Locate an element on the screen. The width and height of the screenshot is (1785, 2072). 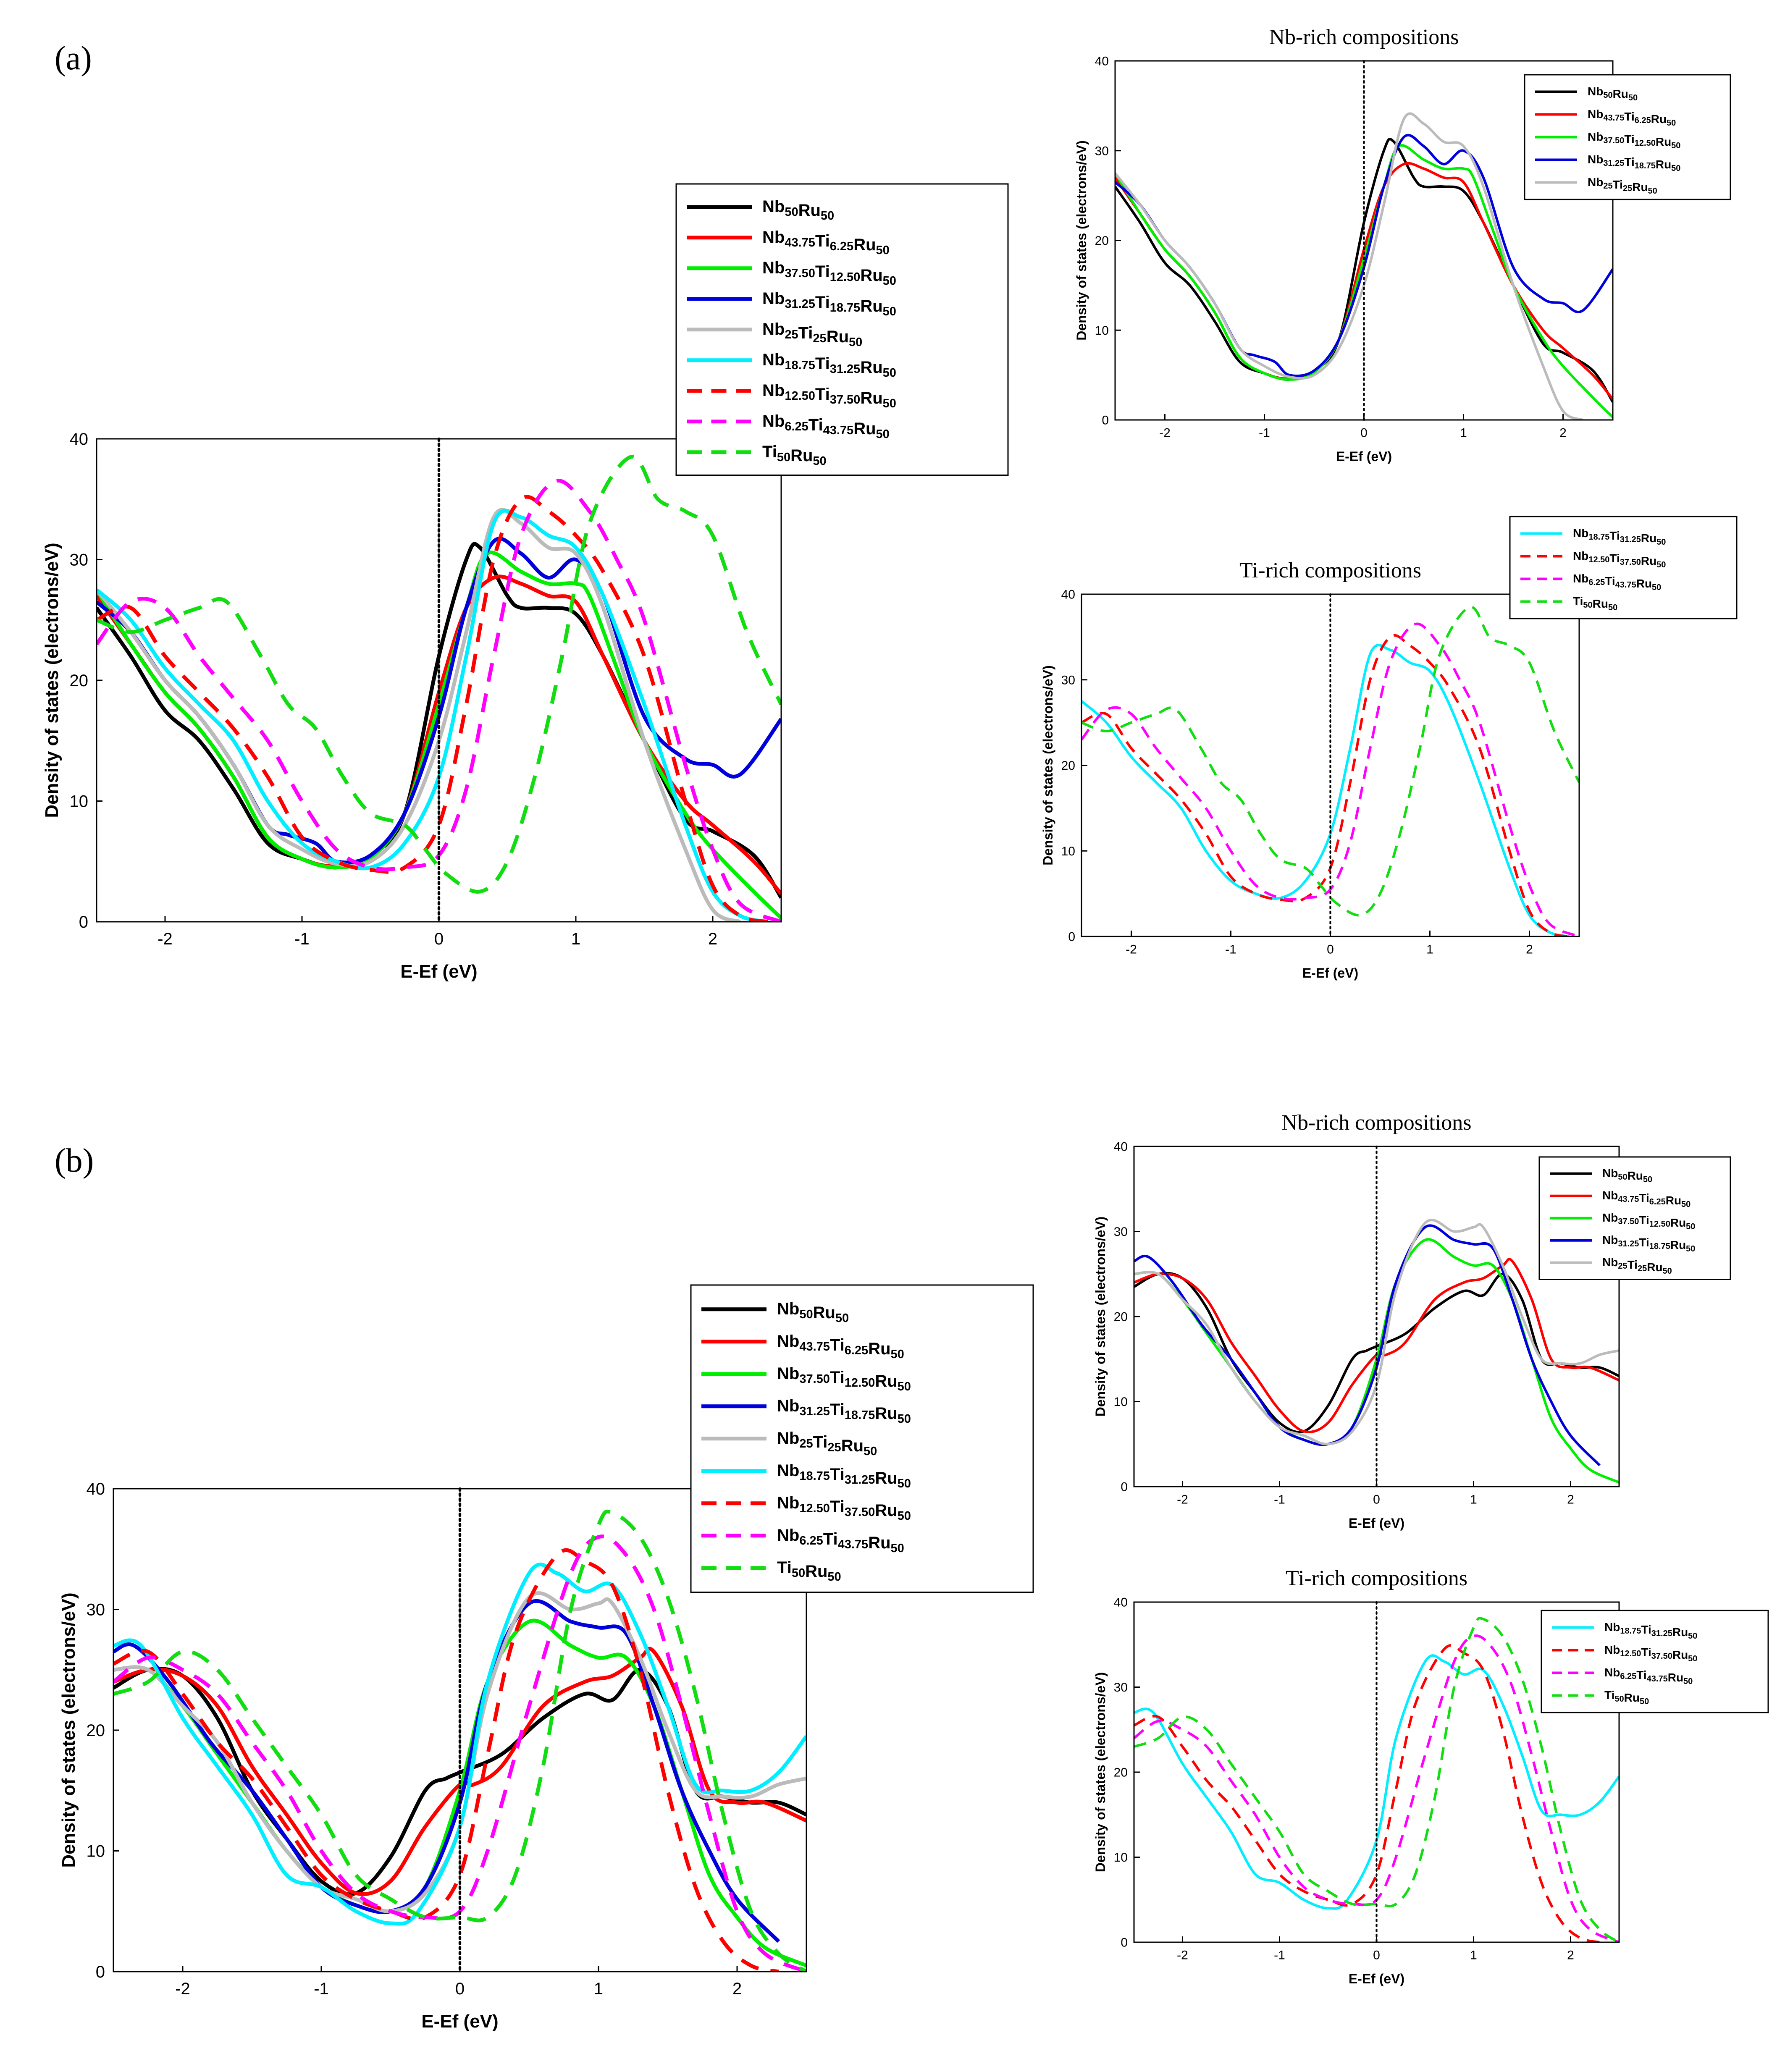
panel-label-a: (a) is located at coordinates (73, 59).